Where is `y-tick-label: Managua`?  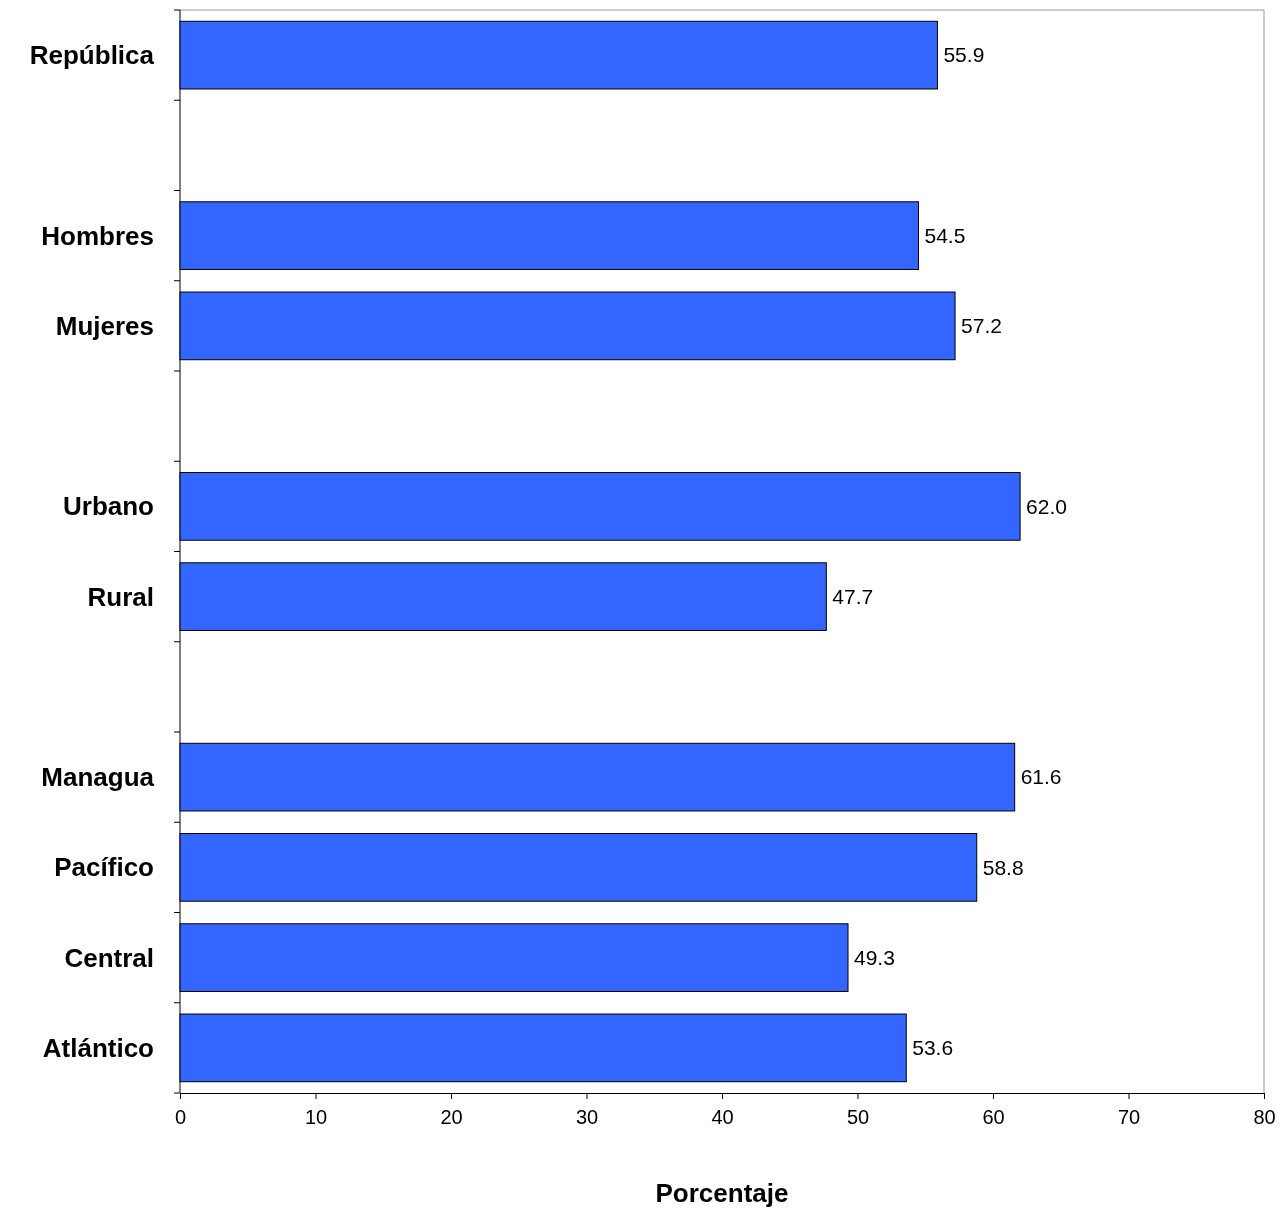
y-tick-label: Managua is located at coordinates (98, 777).